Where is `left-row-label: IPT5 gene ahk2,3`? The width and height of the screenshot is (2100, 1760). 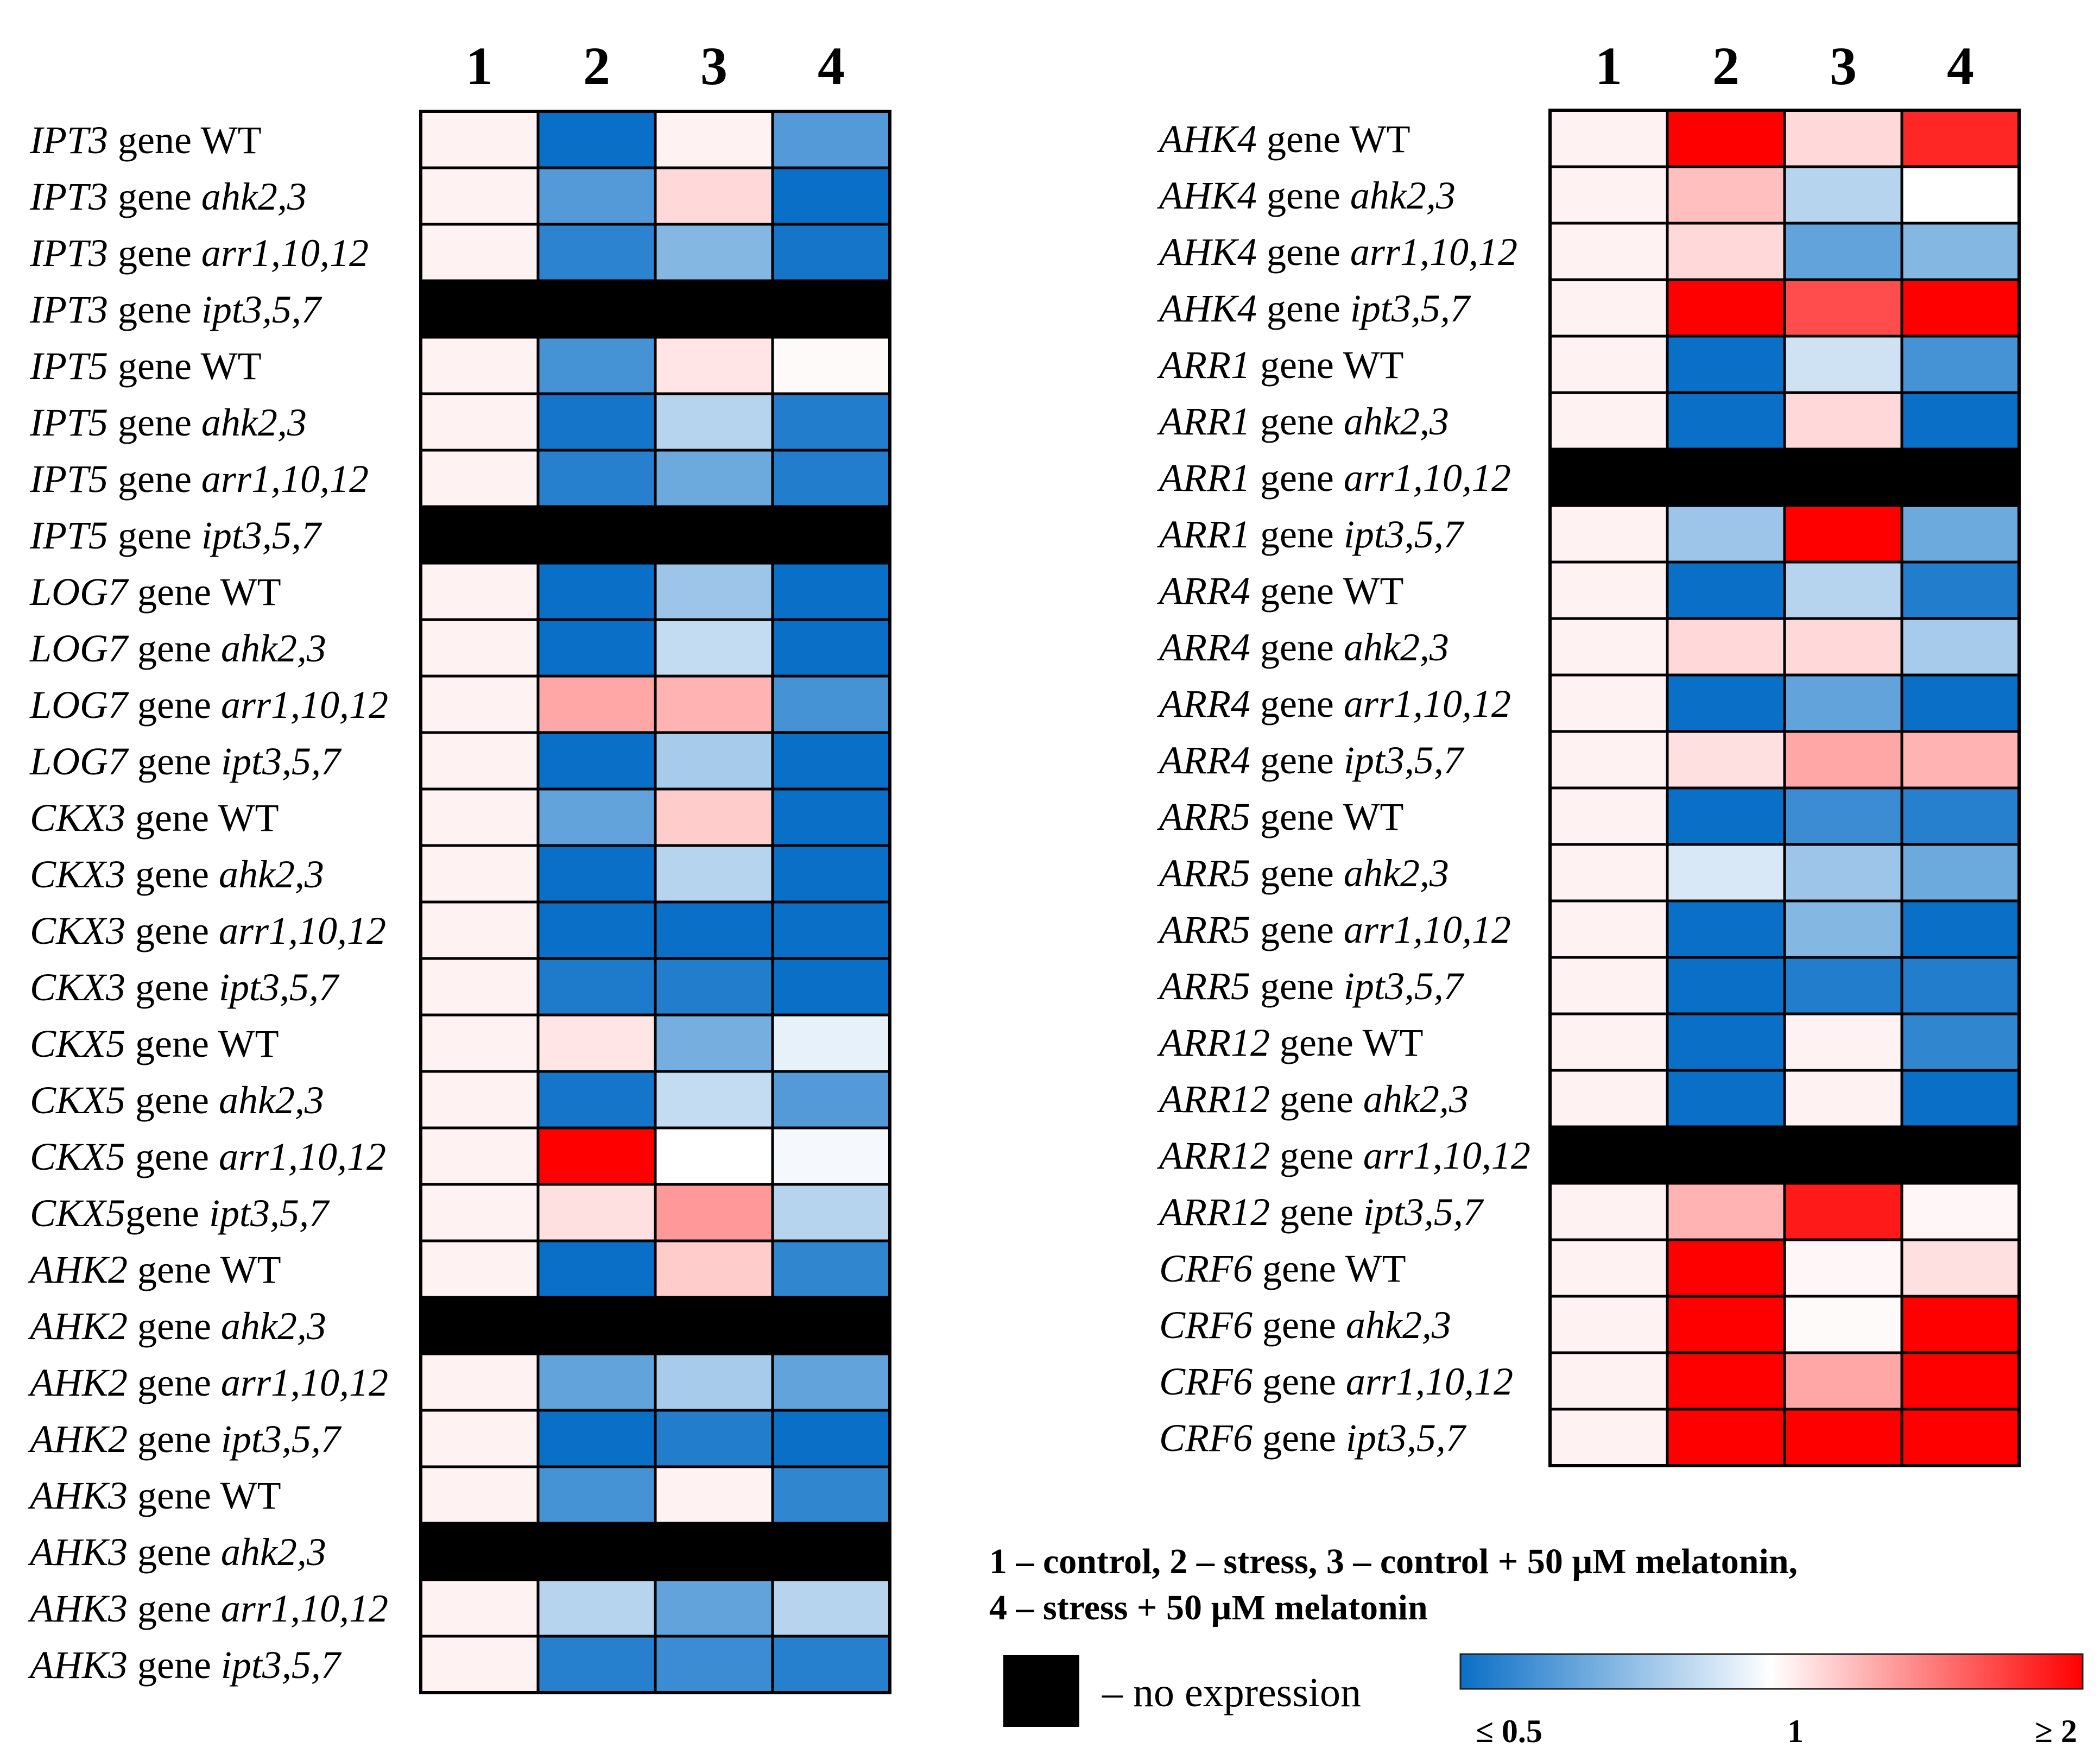 left-row-label: IPT5 gene ahk2,3 is located at coordinates (168, 423).